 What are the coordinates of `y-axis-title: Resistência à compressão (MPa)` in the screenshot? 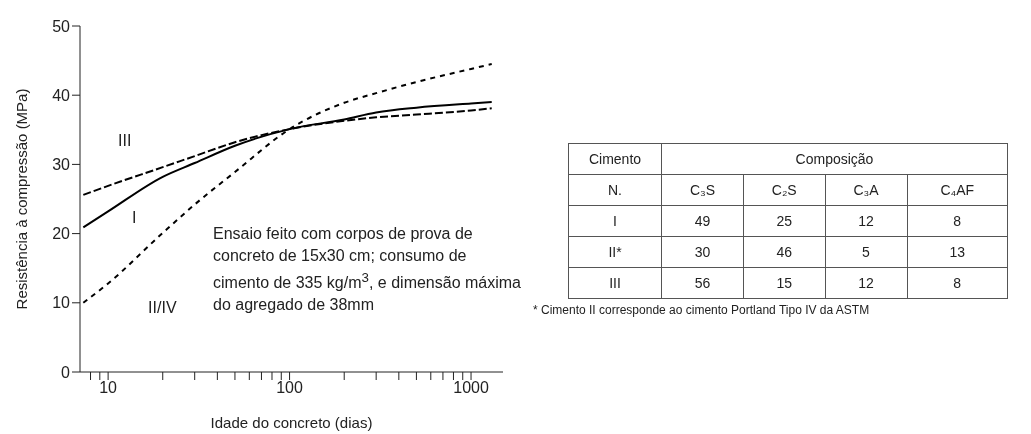 It's located at (22, 199).